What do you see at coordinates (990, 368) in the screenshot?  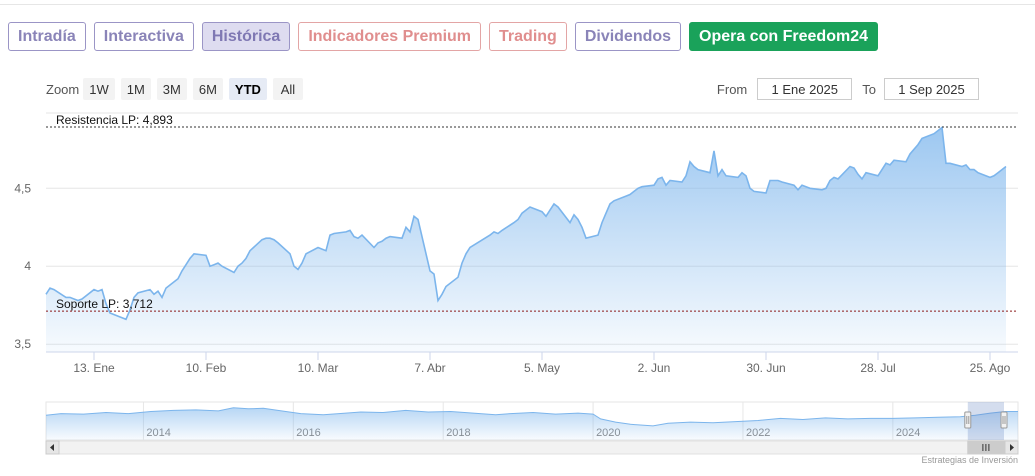 I see `x-tick-label: 25. Ago` at bounding box center [990, 368].